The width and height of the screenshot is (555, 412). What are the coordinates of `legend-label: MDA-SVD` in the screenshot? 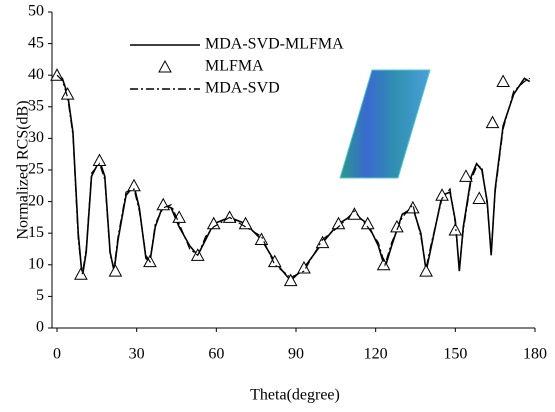 It's located at (242, 88).